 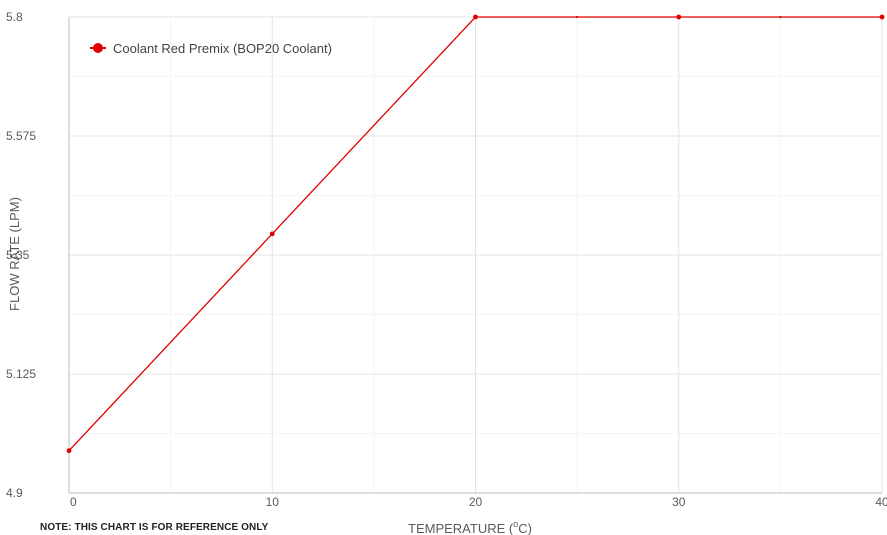 What do you see at coordinates (511, 528) in the screenshot?
I see `x-axis-title-unit-open: (` at bounding box center [511, 528].